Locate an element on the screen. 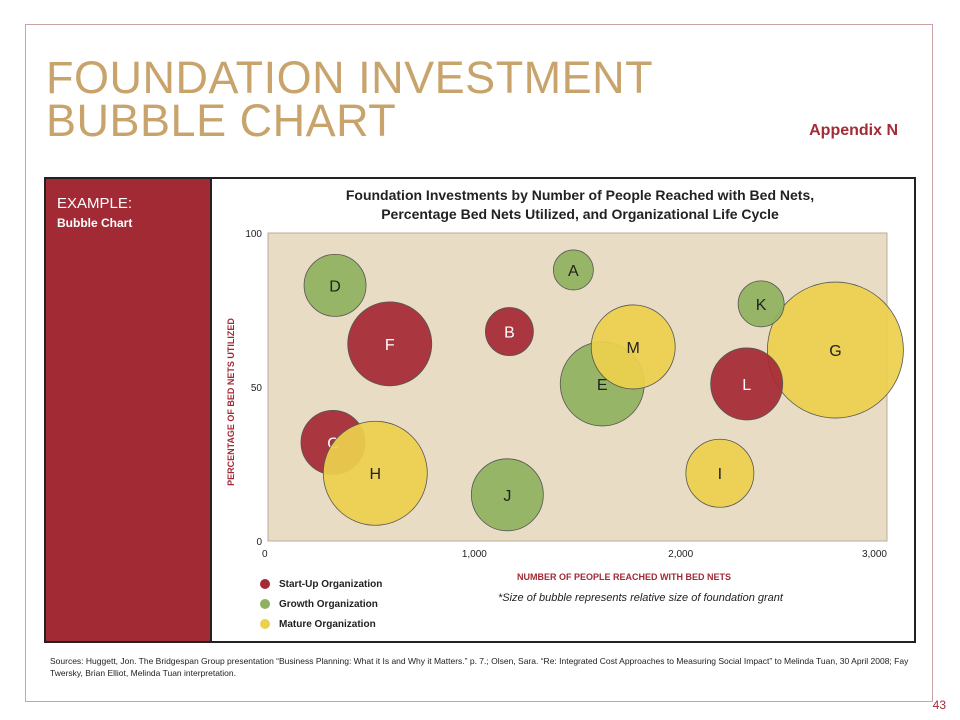  example-sublabel: Bubble Chart is located at coordinates (95, 223).